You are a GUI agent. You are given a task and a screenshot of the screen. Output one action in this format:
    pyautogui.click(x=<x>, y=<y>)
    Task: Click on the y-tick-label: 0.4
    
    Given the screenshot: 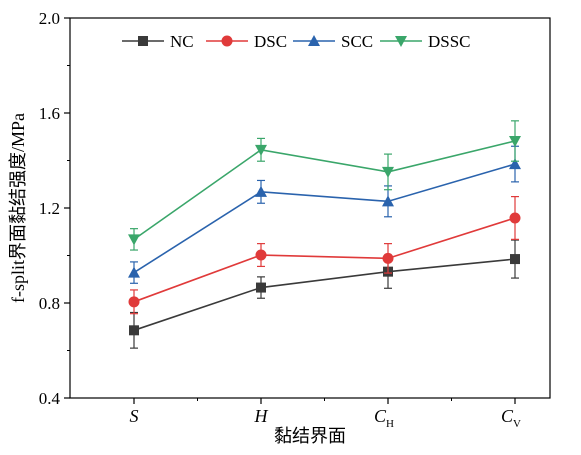 What is the action you would take?
    pyautogui.click(x=50, y=398)
    